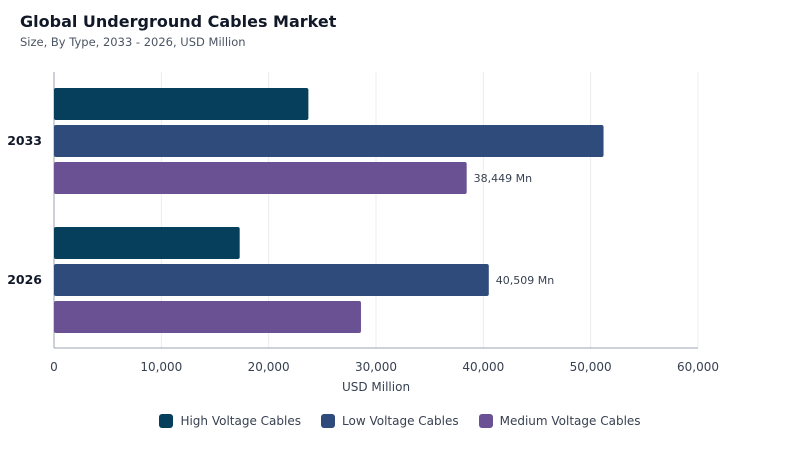 Image resolution: width=800 pixels, height=450 pixels. What do you see at coordinates (178, 21) in the screenshot?
I see `chart-title: Global Underground Cables Market` at bounding box center [178, 21].